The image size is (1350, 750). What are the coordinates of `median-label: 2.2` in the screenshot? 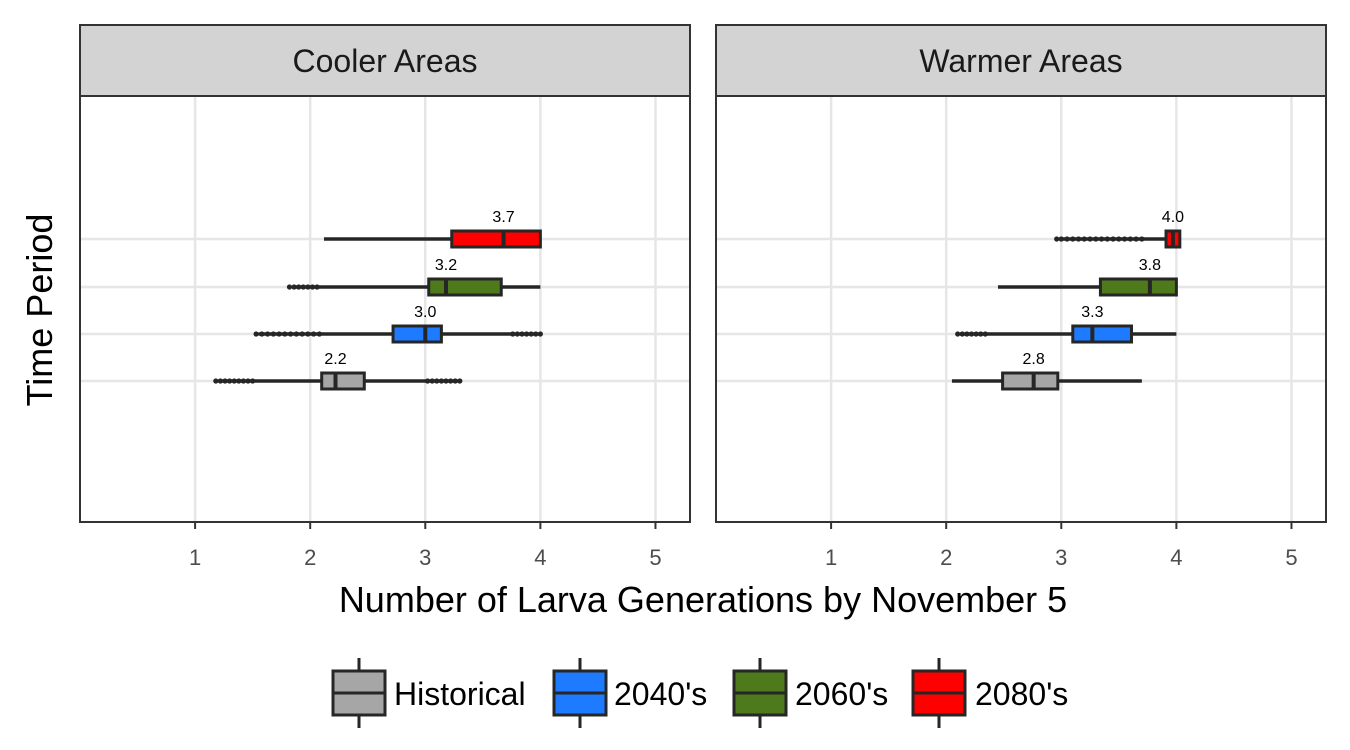 It's located at (335, 359).